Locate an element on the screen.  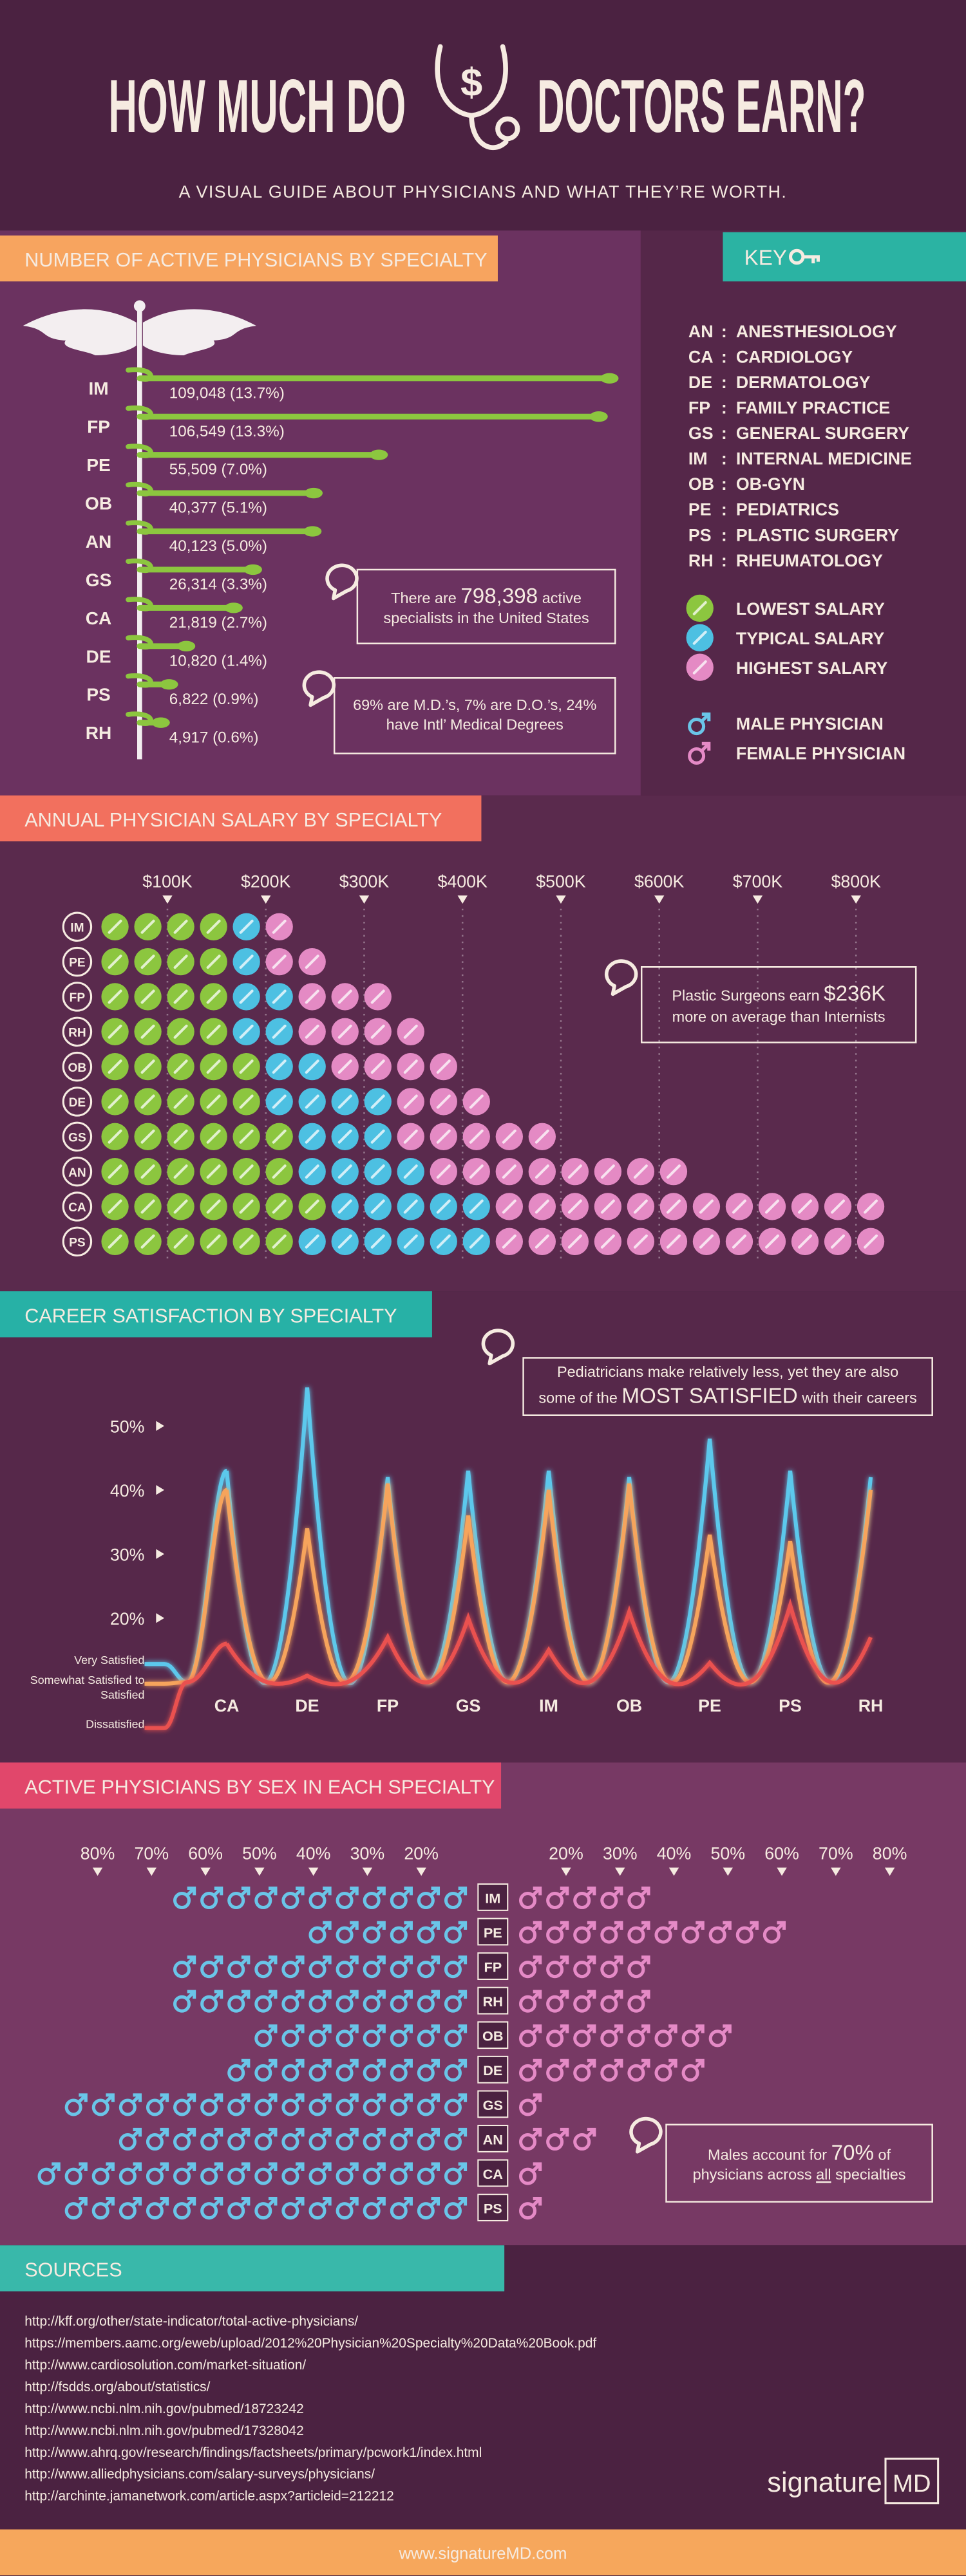
value-label: 55,509 (7.0%) is located at coordinates (218, 470).